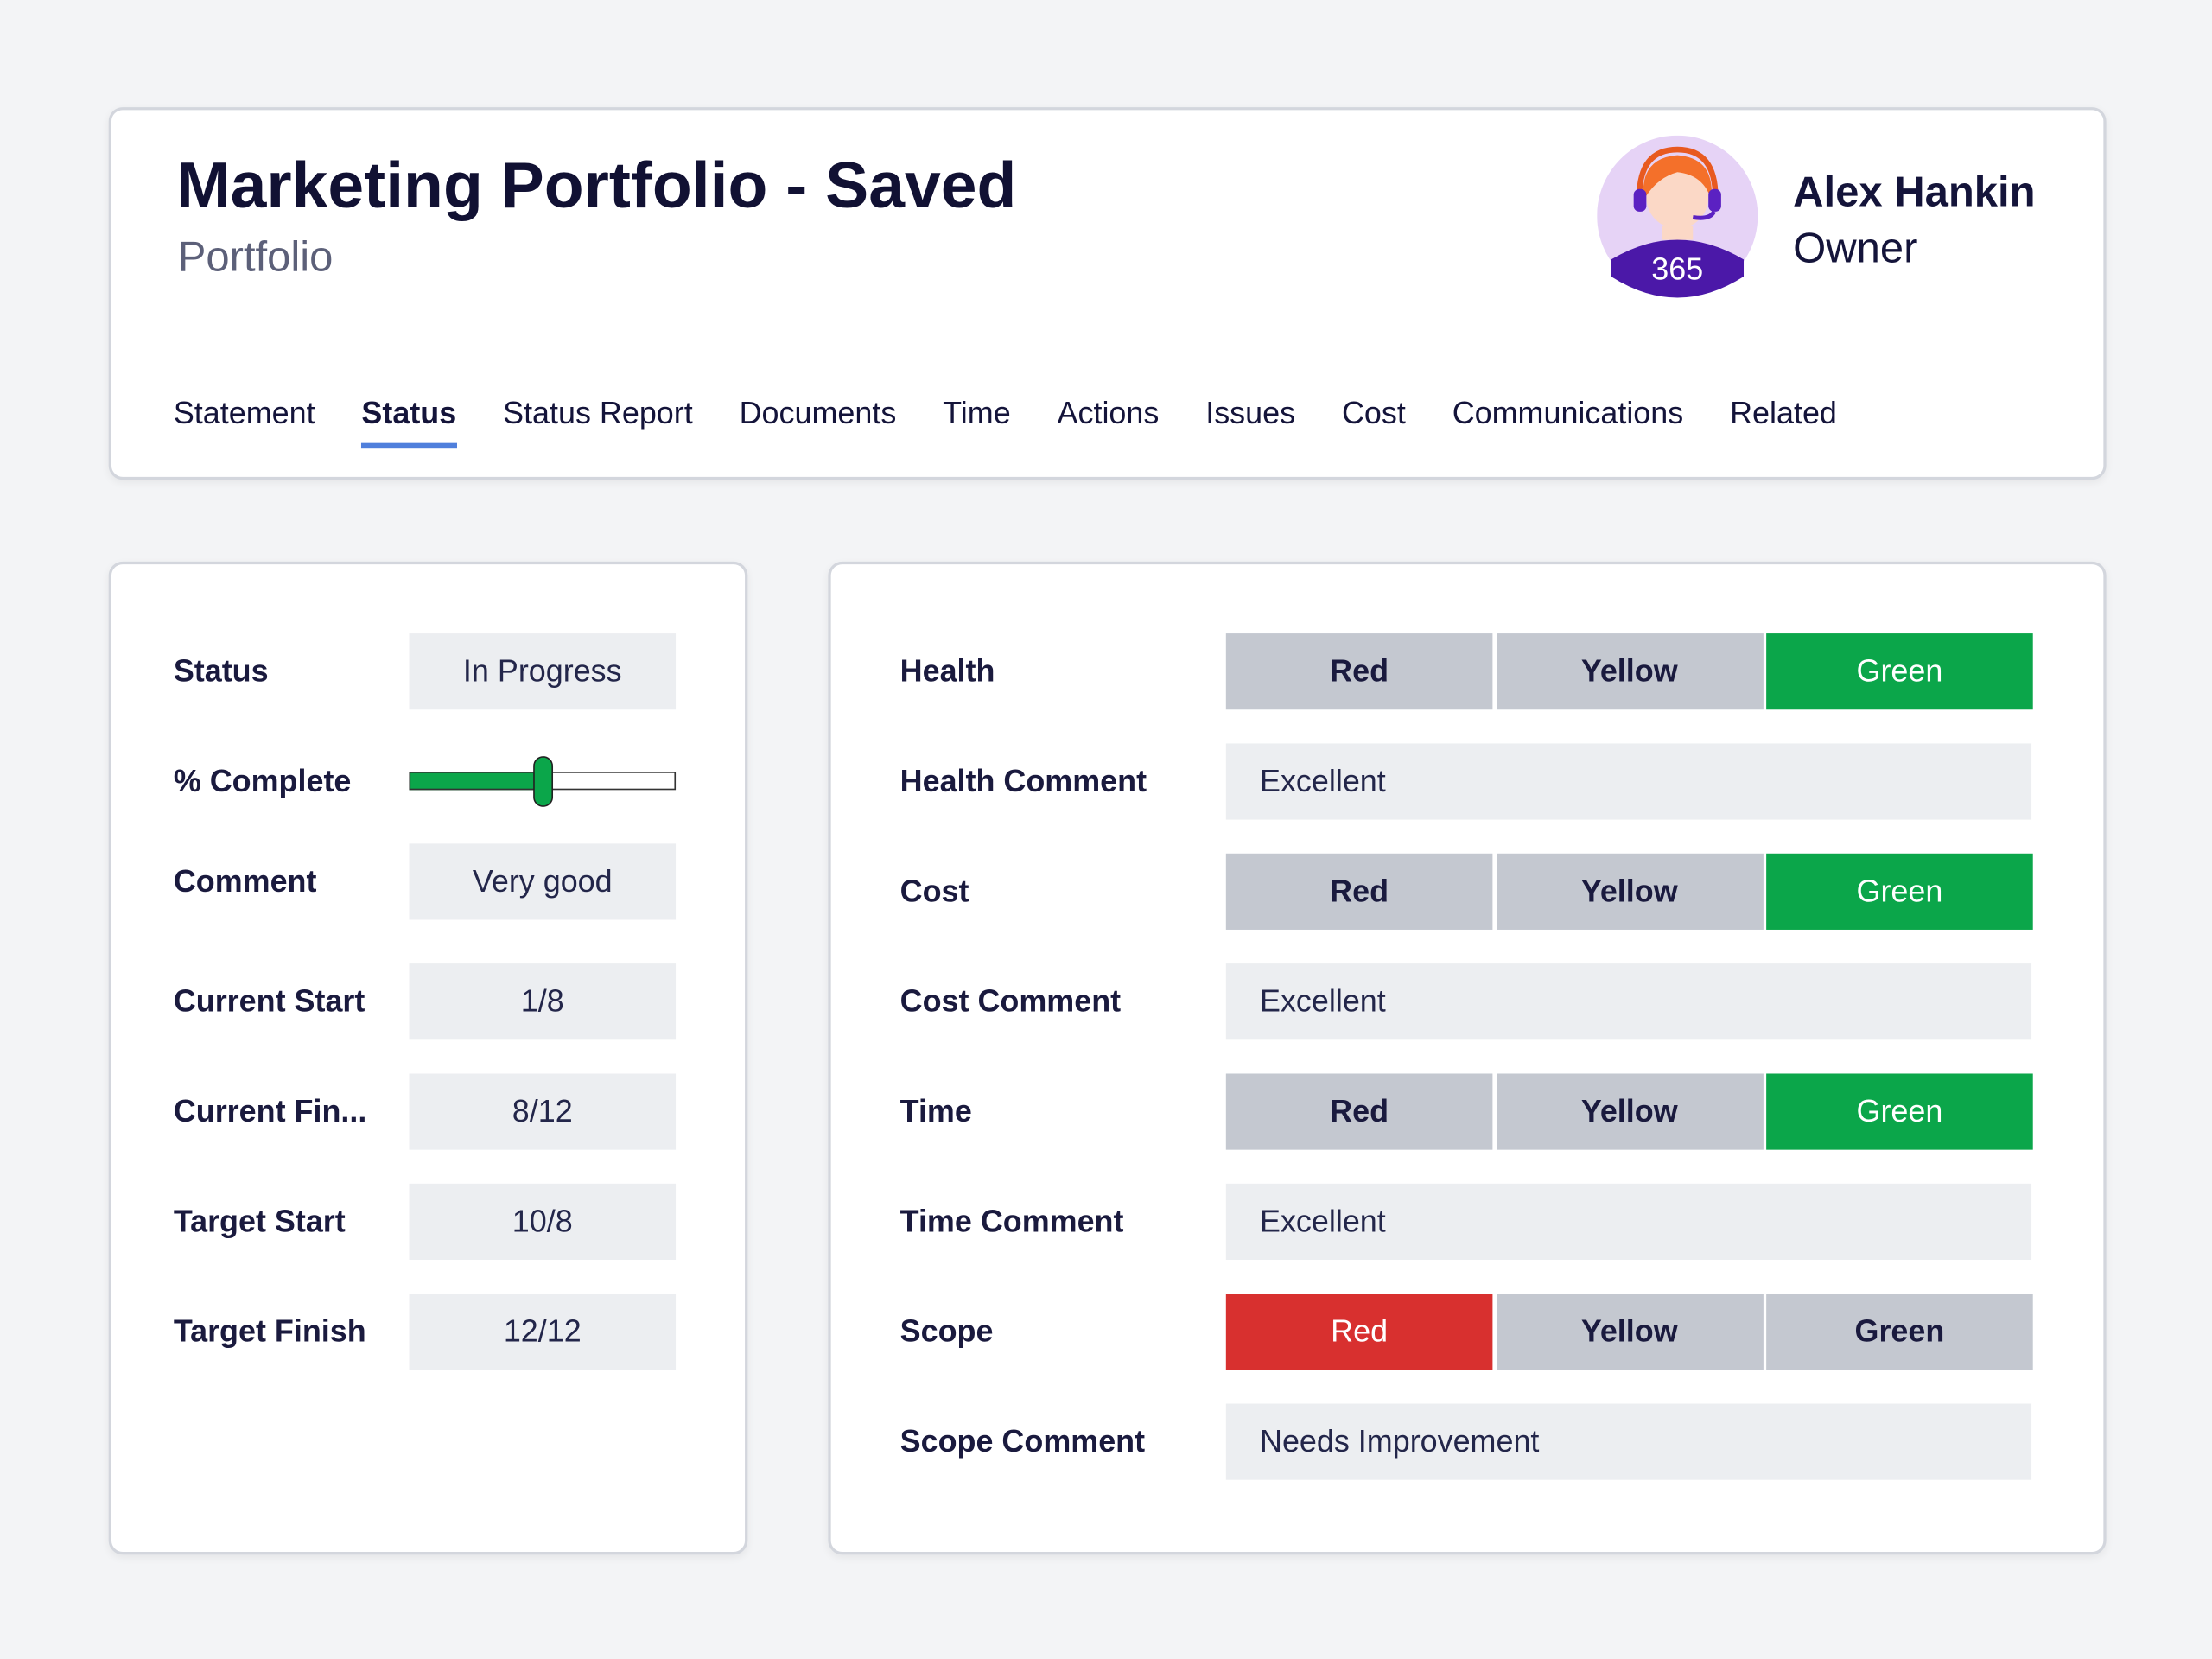 The height and width of the screenshot is (1659, 2212). What do you see at coordinates (598, 412) in the screenshot?
I see `tab: Status Report` at bounding box center [598, 412].